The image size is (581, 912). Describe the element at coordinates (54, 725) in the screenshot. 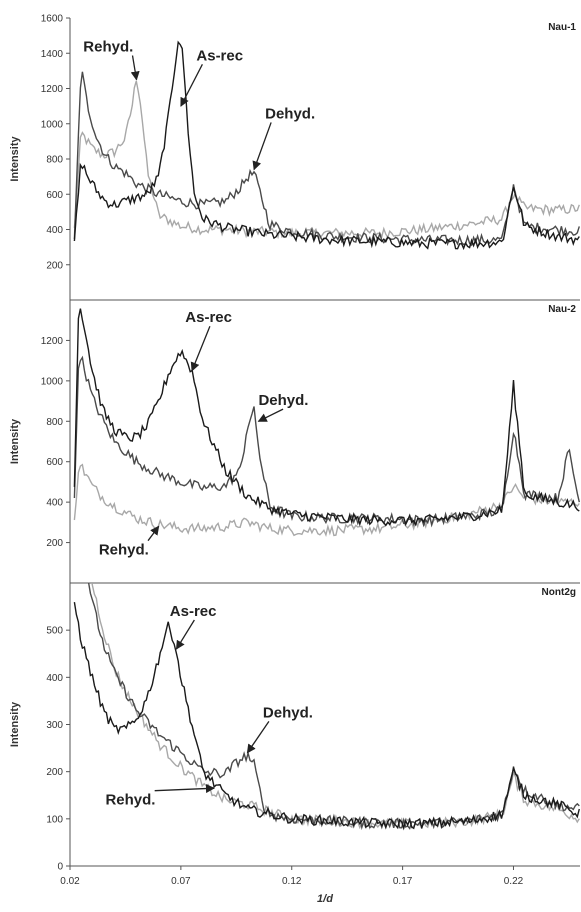

I see `y-tick-label: 300` at that location.